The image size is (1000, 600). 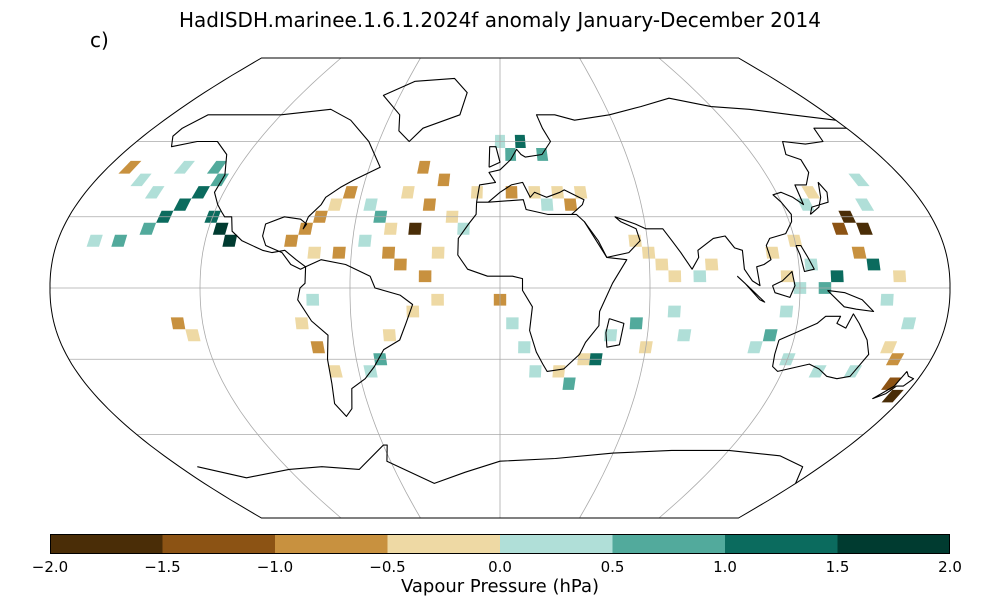 I want to click on colorbar, so click(x=500, y=544).